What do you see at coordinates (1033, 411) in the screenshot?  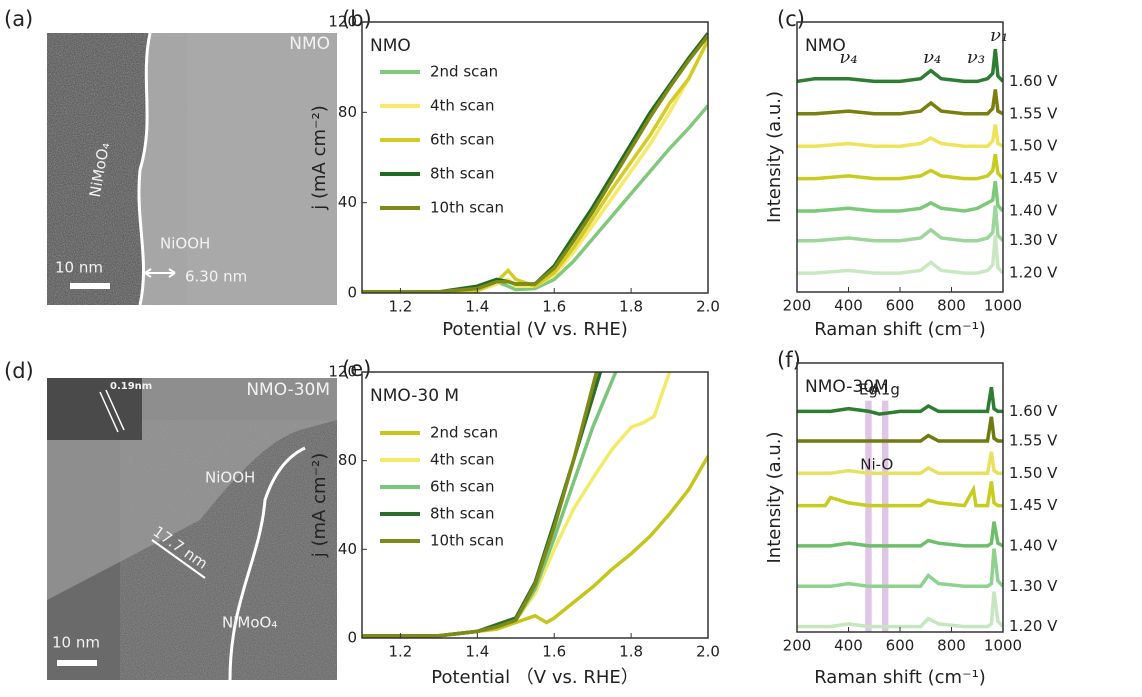 I see `series-label: 1.60 V` at bounding box center [1033, 411].